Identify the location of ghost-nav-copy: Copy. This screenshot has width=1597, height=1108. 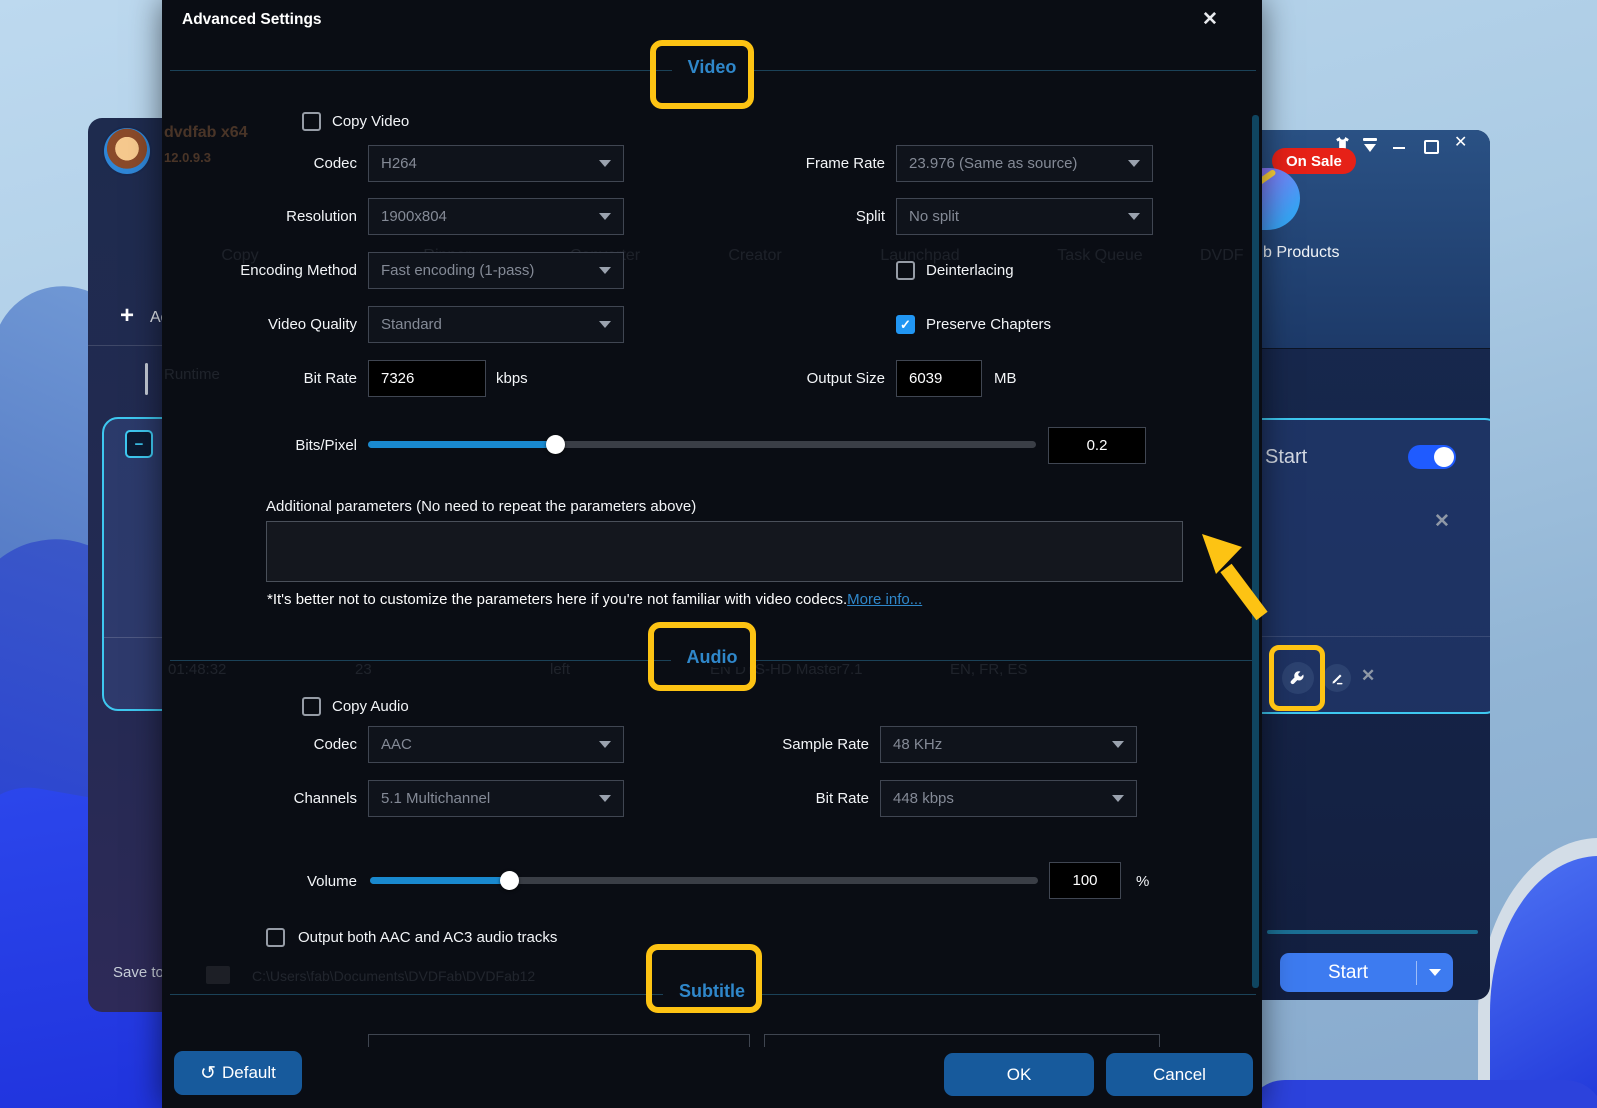
(240, 255).